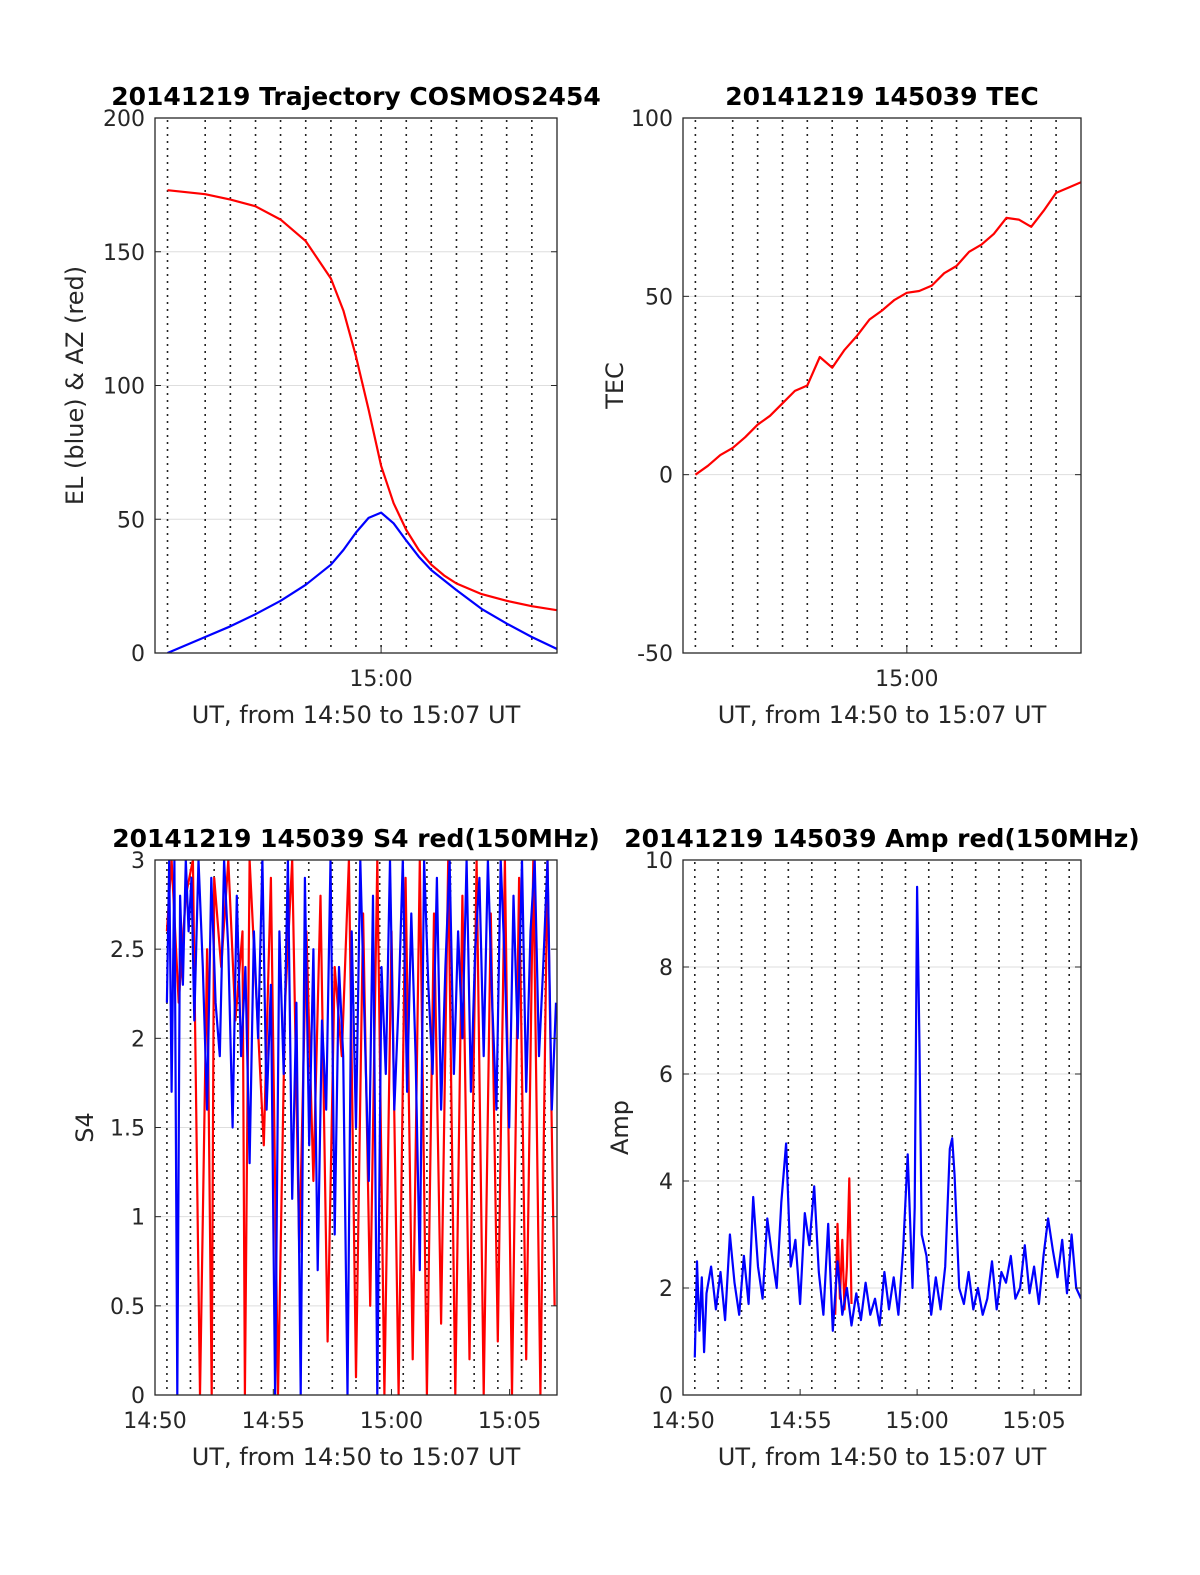 Image resolution: width=1200 pixels, height=1575 pixels. Describe the element at coordinates (127, 950) in the screenshot. I see `y-tick-label: 2.5` at that location.